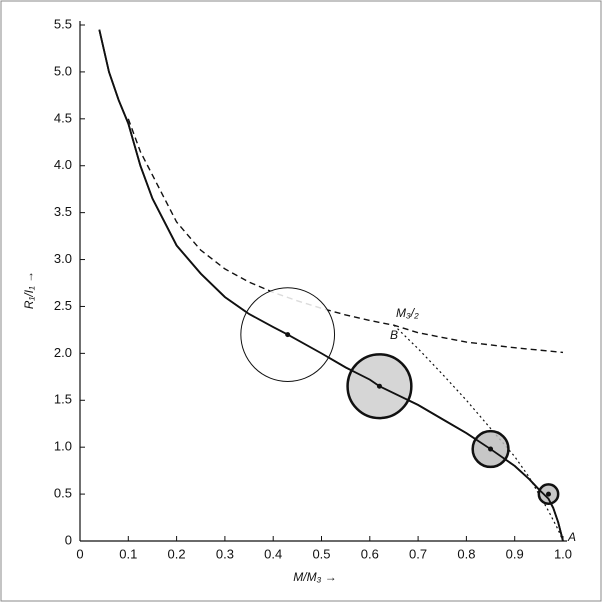 The image size is (602, 602). What do you see at coordinates (128, 553) in the screenshot?
I see `x-tick-label: 0.1` at bounding box center [128, 553].